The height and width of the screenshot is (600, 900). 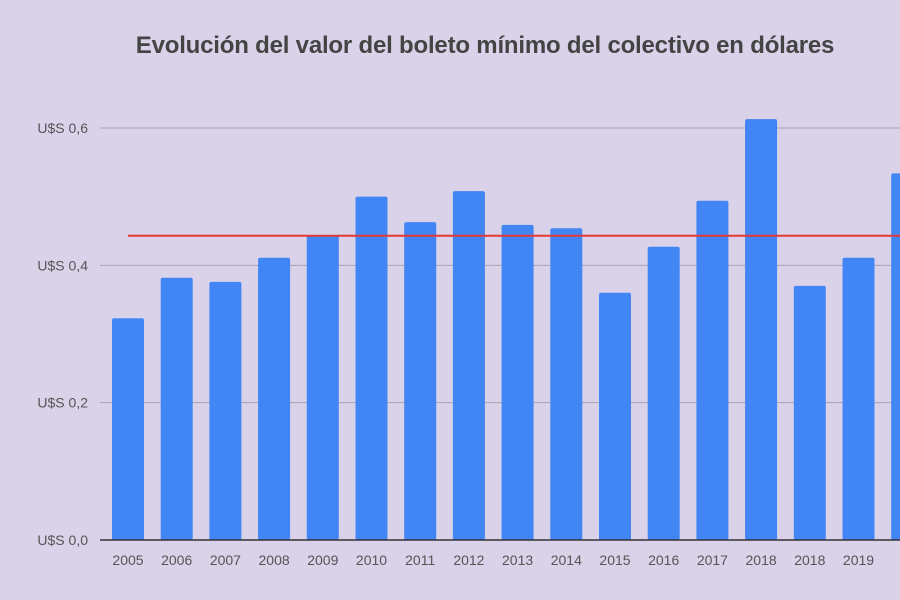 What do you see at coordinates (225, 560) in the screenshot?
I see `x-tick-label: 2007` at bounding box center [225, 560].